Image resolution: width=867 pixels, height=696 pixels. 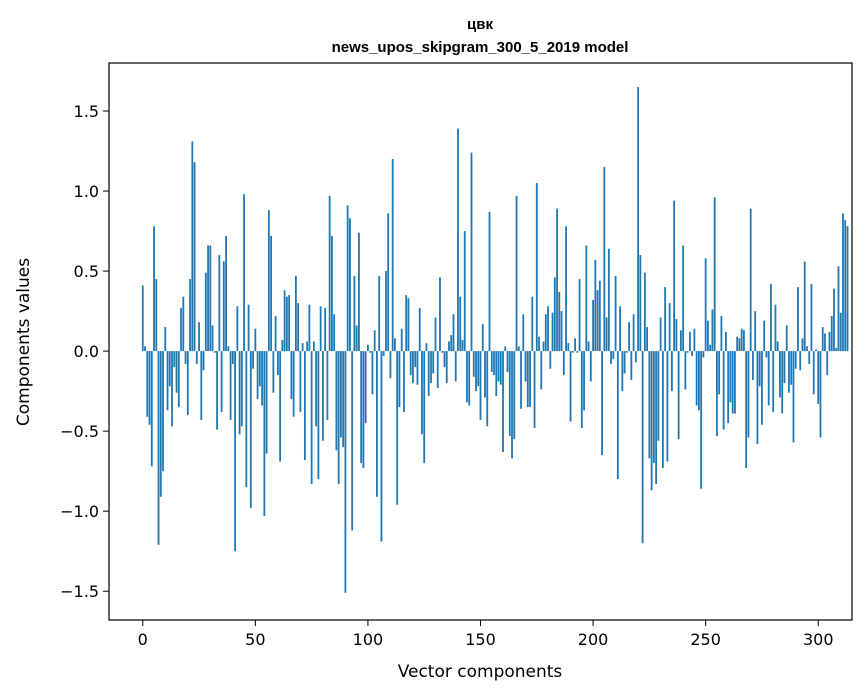 What do you see at coordinates (255, 639) in the screenshot?
I see `x-tick-label: 50` at bounding box center [255, 639].